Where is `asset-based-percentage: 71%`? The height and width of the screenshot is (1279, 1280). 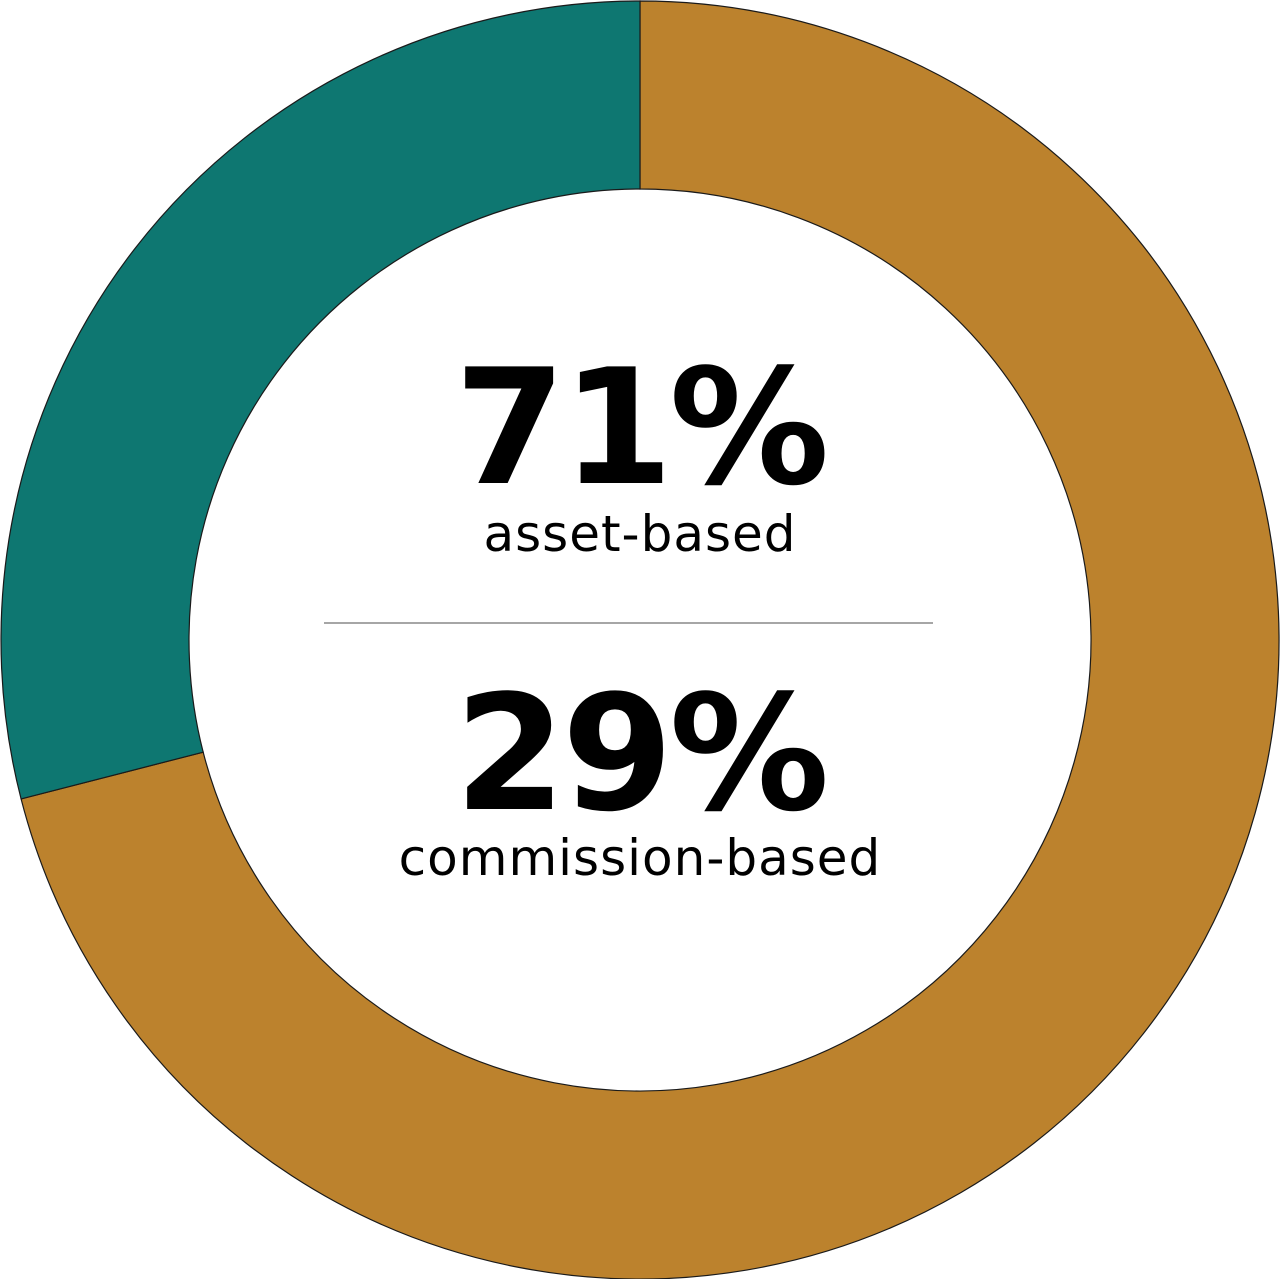 asset-based-percentage: 71% is located at coordinates (642, 427).